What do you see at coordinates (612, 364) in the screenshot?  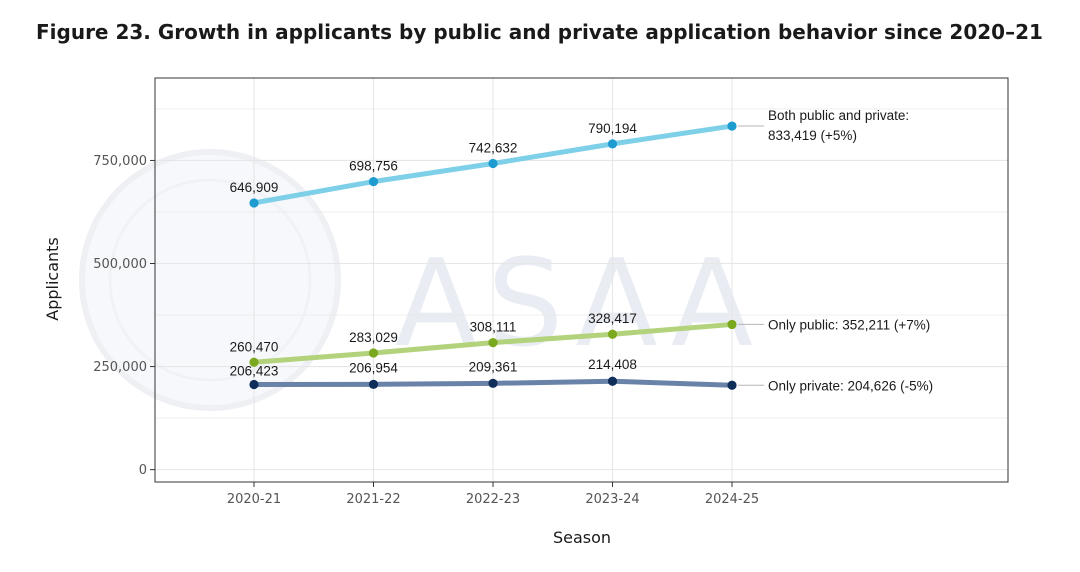 I see `data-label-private: 214,408` at bounding box center [612, 364].